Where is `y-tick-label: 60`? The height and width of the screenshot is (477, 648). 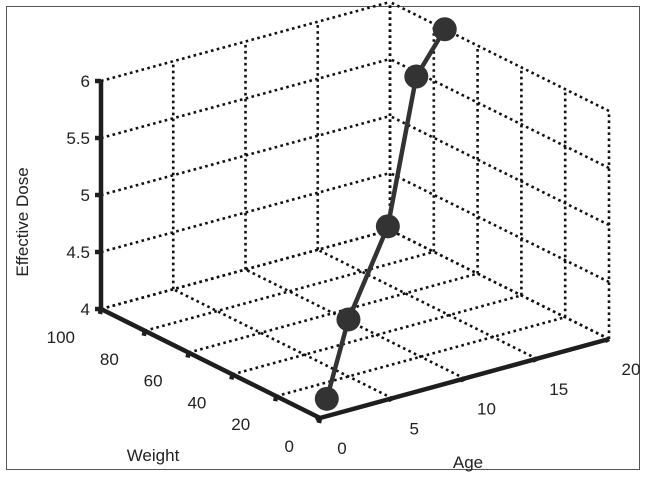 y-tick-label: 60 is located at coordinates (153, 381).